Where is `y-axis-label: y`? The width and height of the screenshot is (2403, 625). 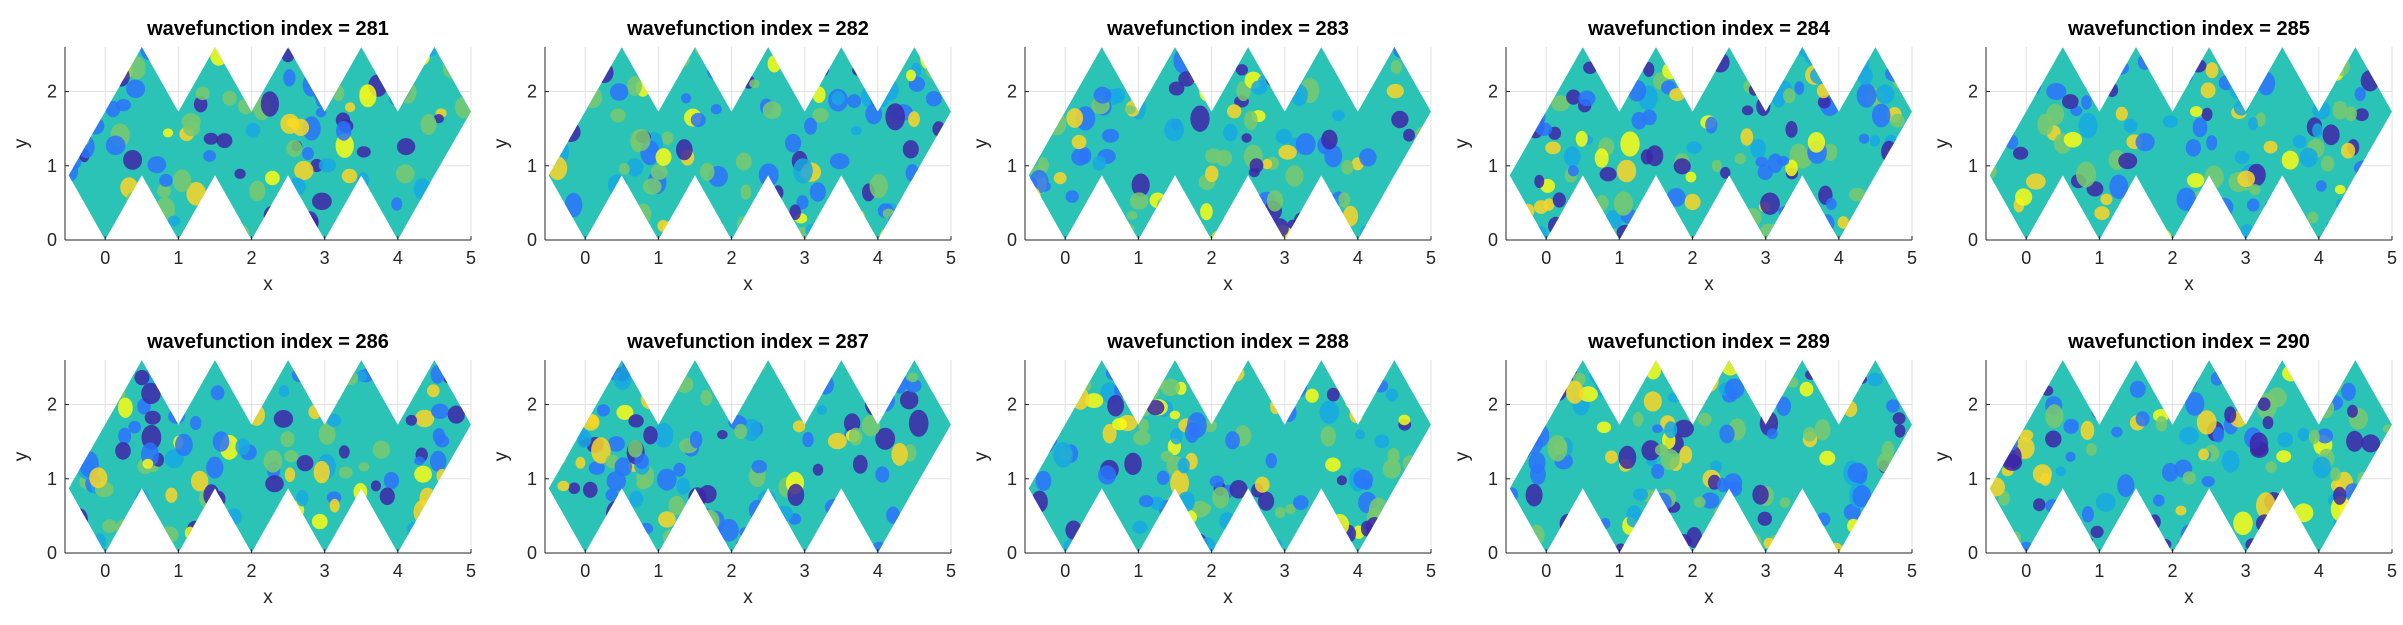 y-axis-label: y is located at coordinates (501, 143).